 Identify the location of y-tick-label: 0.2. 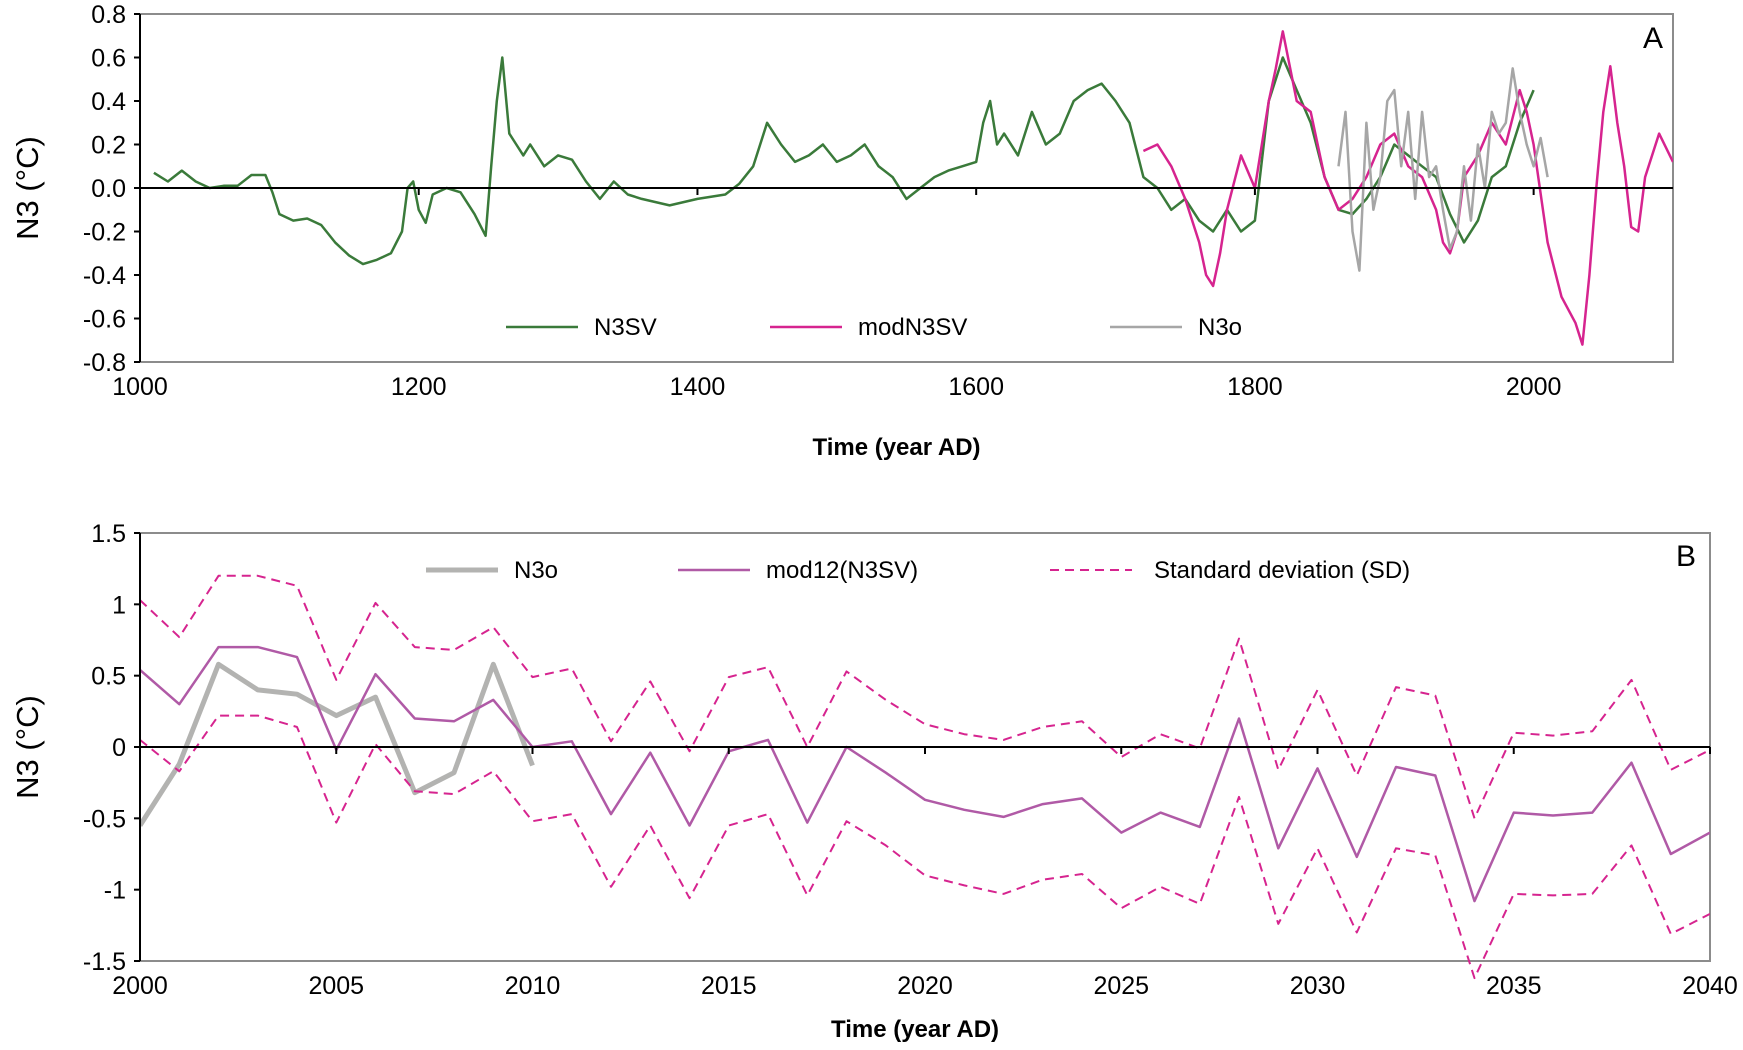
(108, 146).